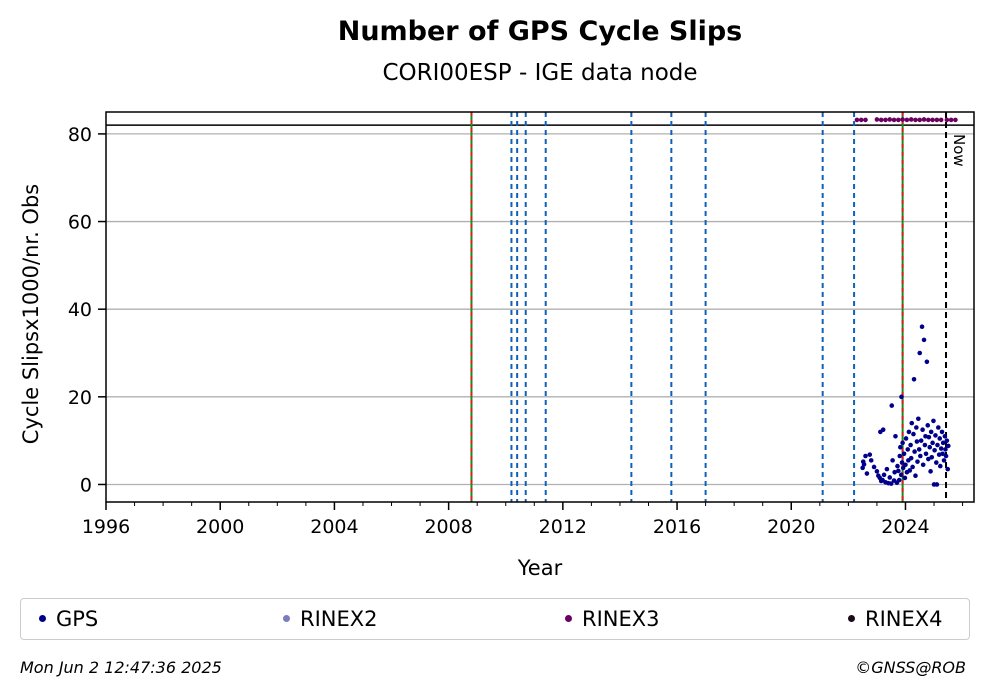 This screenshot has height=699, width=992. I want to click on chart-legend: GPS RINEX2 RINEX3 RINEX4, so click(495, 619).